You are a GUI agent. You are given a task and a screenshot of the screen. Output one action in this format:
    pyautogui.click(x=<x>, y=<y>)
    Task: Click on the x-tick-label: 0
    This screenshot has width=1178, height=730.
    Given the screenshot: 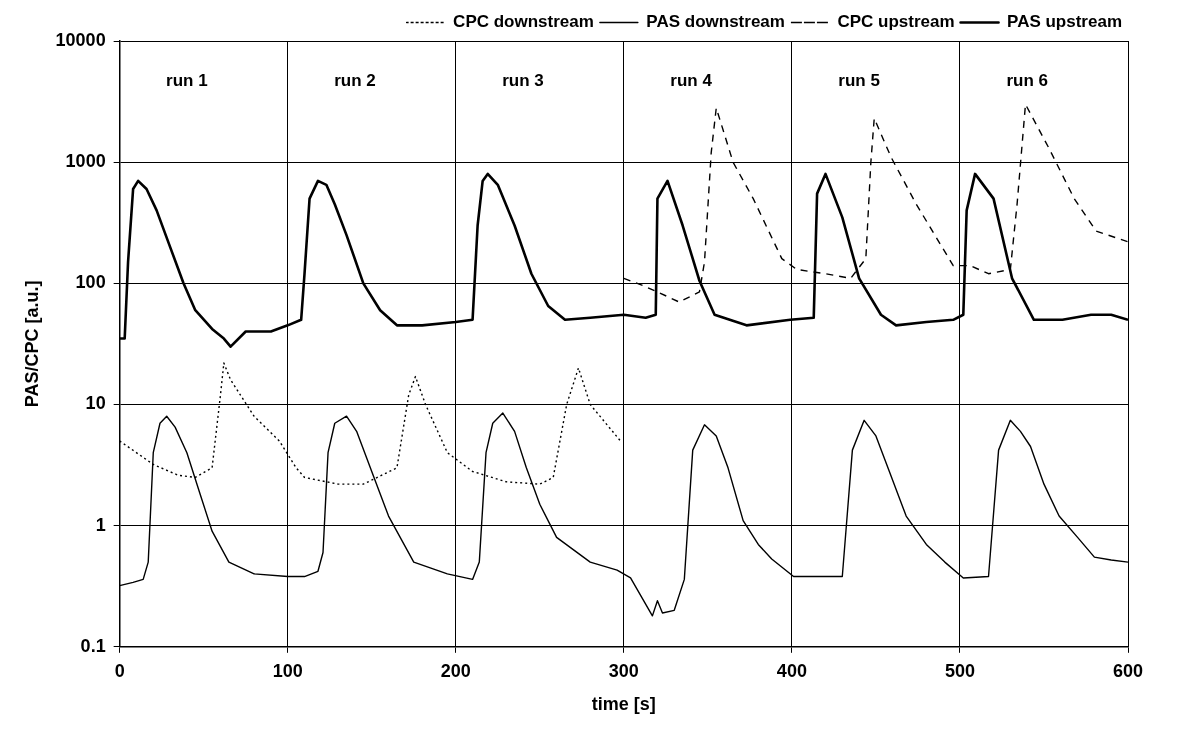 What is the action you would take?
    pyautogui.click(x=119, y=670)
    